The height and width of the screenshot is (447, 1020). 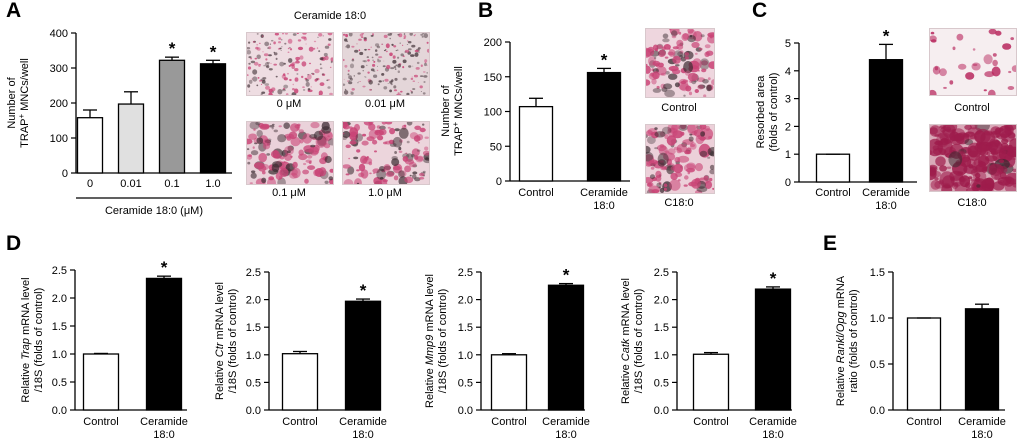 I want to click on y-axis-title-superscript: +, so click(x=455, y=123).